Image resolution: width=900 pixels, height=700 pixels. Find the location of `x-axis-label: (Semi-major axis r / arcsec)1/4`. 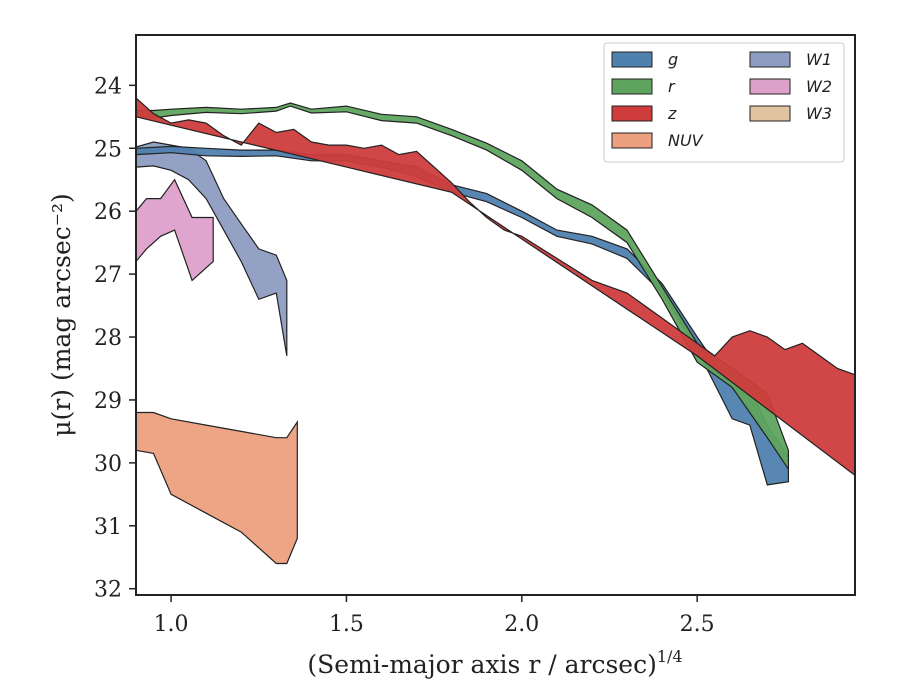

x-axis-label: (Semi-major axis r / arcsec)1/4 is located at coordinates (494, 663).